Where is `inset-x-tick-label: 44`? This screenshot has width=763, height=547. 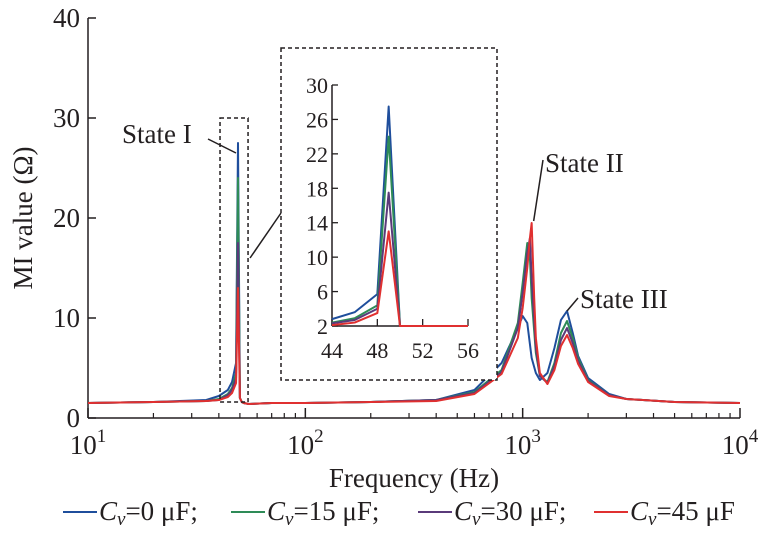
inset-x-tick-label: 44 is located at coordinates (332, 350).